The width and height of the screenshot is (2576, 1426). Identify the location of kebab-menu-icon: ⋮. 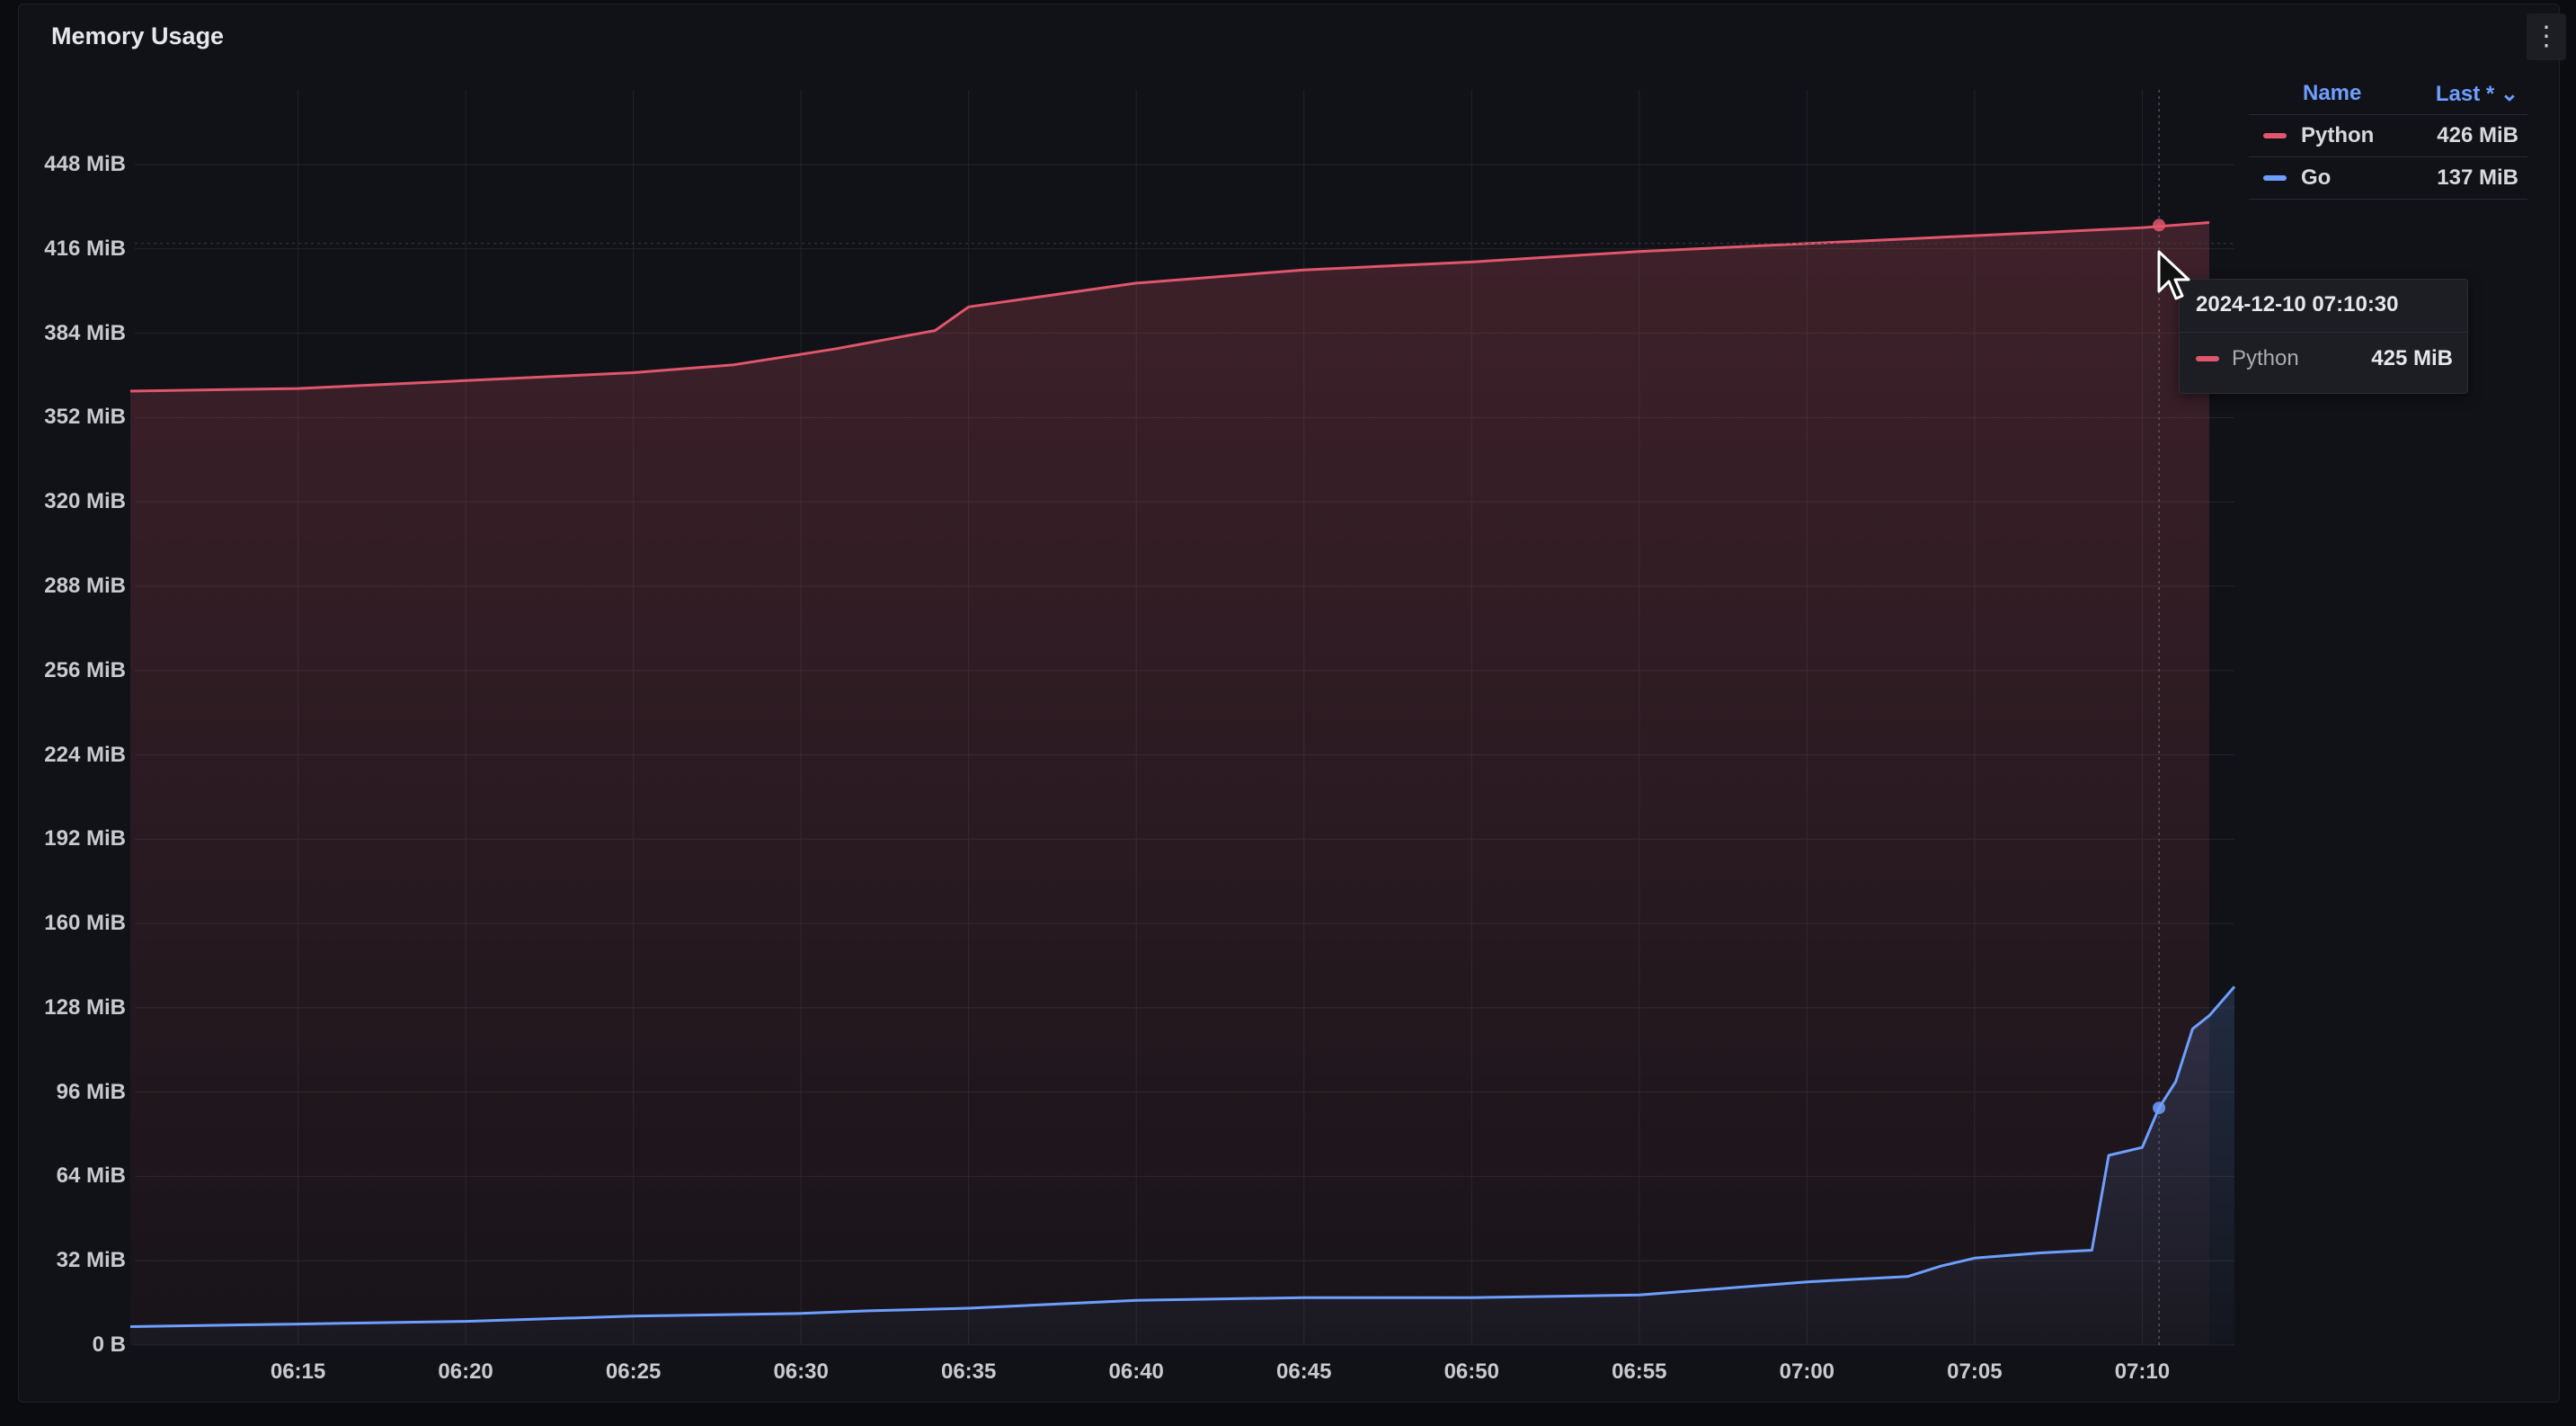
(2546, 36).